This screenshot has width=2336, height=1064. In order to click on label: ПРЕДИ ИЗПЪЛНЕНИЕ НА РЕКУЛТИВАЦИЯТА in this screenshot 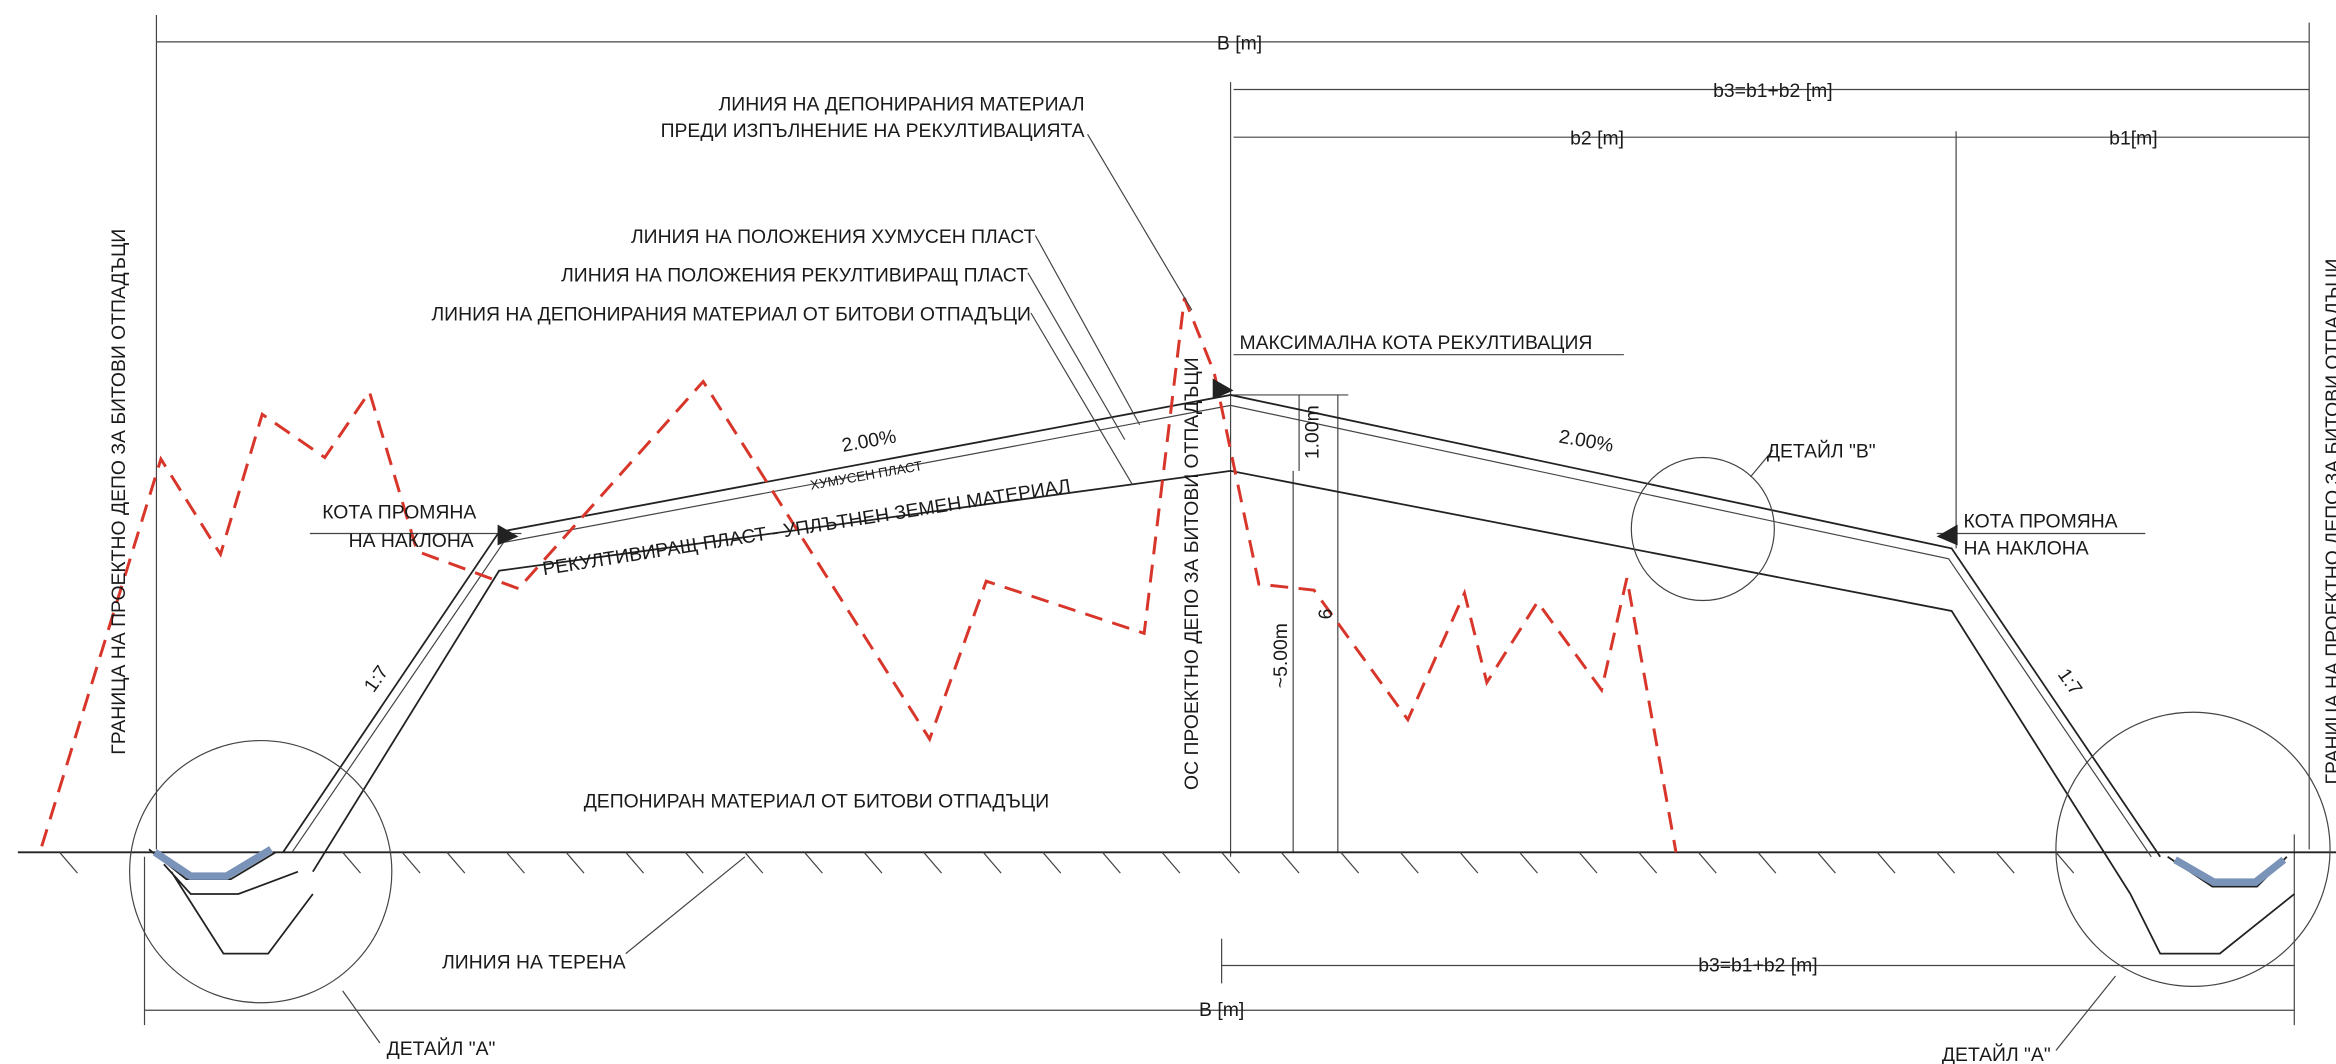, I will do `click(873, 131)`.